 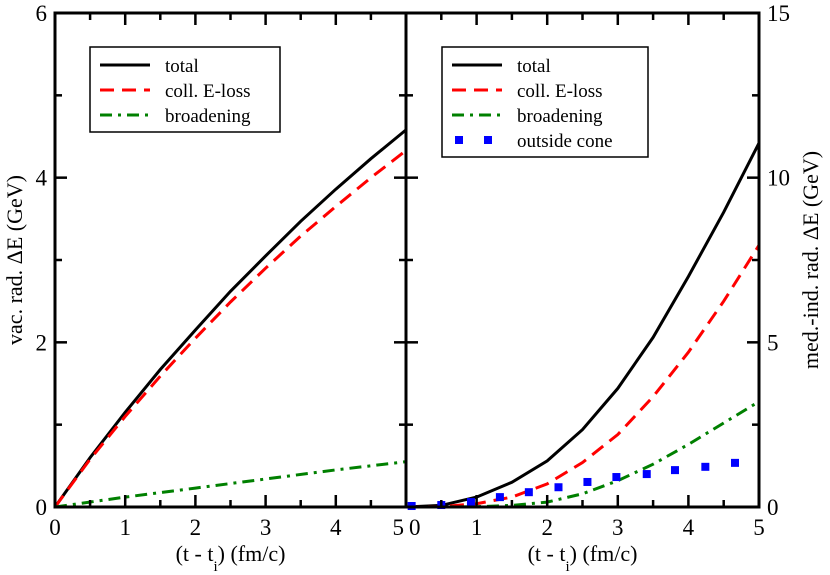 What do you see at coordinates (810, 260) in the screenshot?
I see `y-axis-label: med.-ind. rad. ΔE (GeV)` at bounding box center [810, 260].